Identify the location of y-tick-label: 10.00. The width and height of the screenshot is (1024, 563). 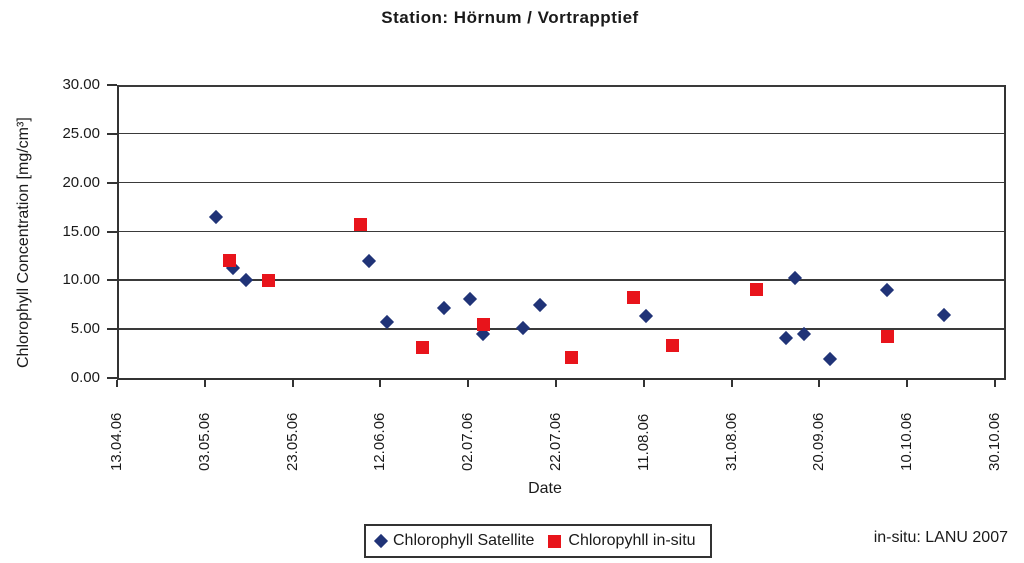
(81, 280).